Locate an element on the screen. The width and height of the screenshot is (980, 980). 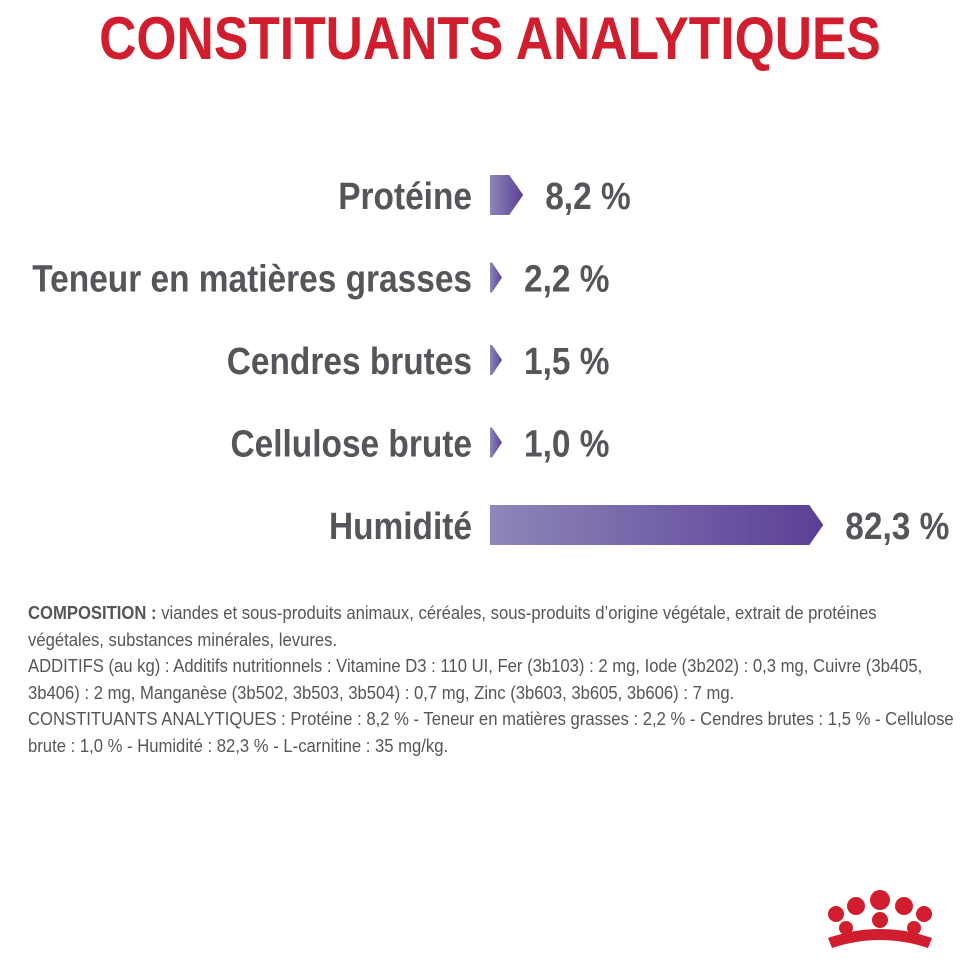
category-label: Cendres brutes is located at coordinates (349, 361).